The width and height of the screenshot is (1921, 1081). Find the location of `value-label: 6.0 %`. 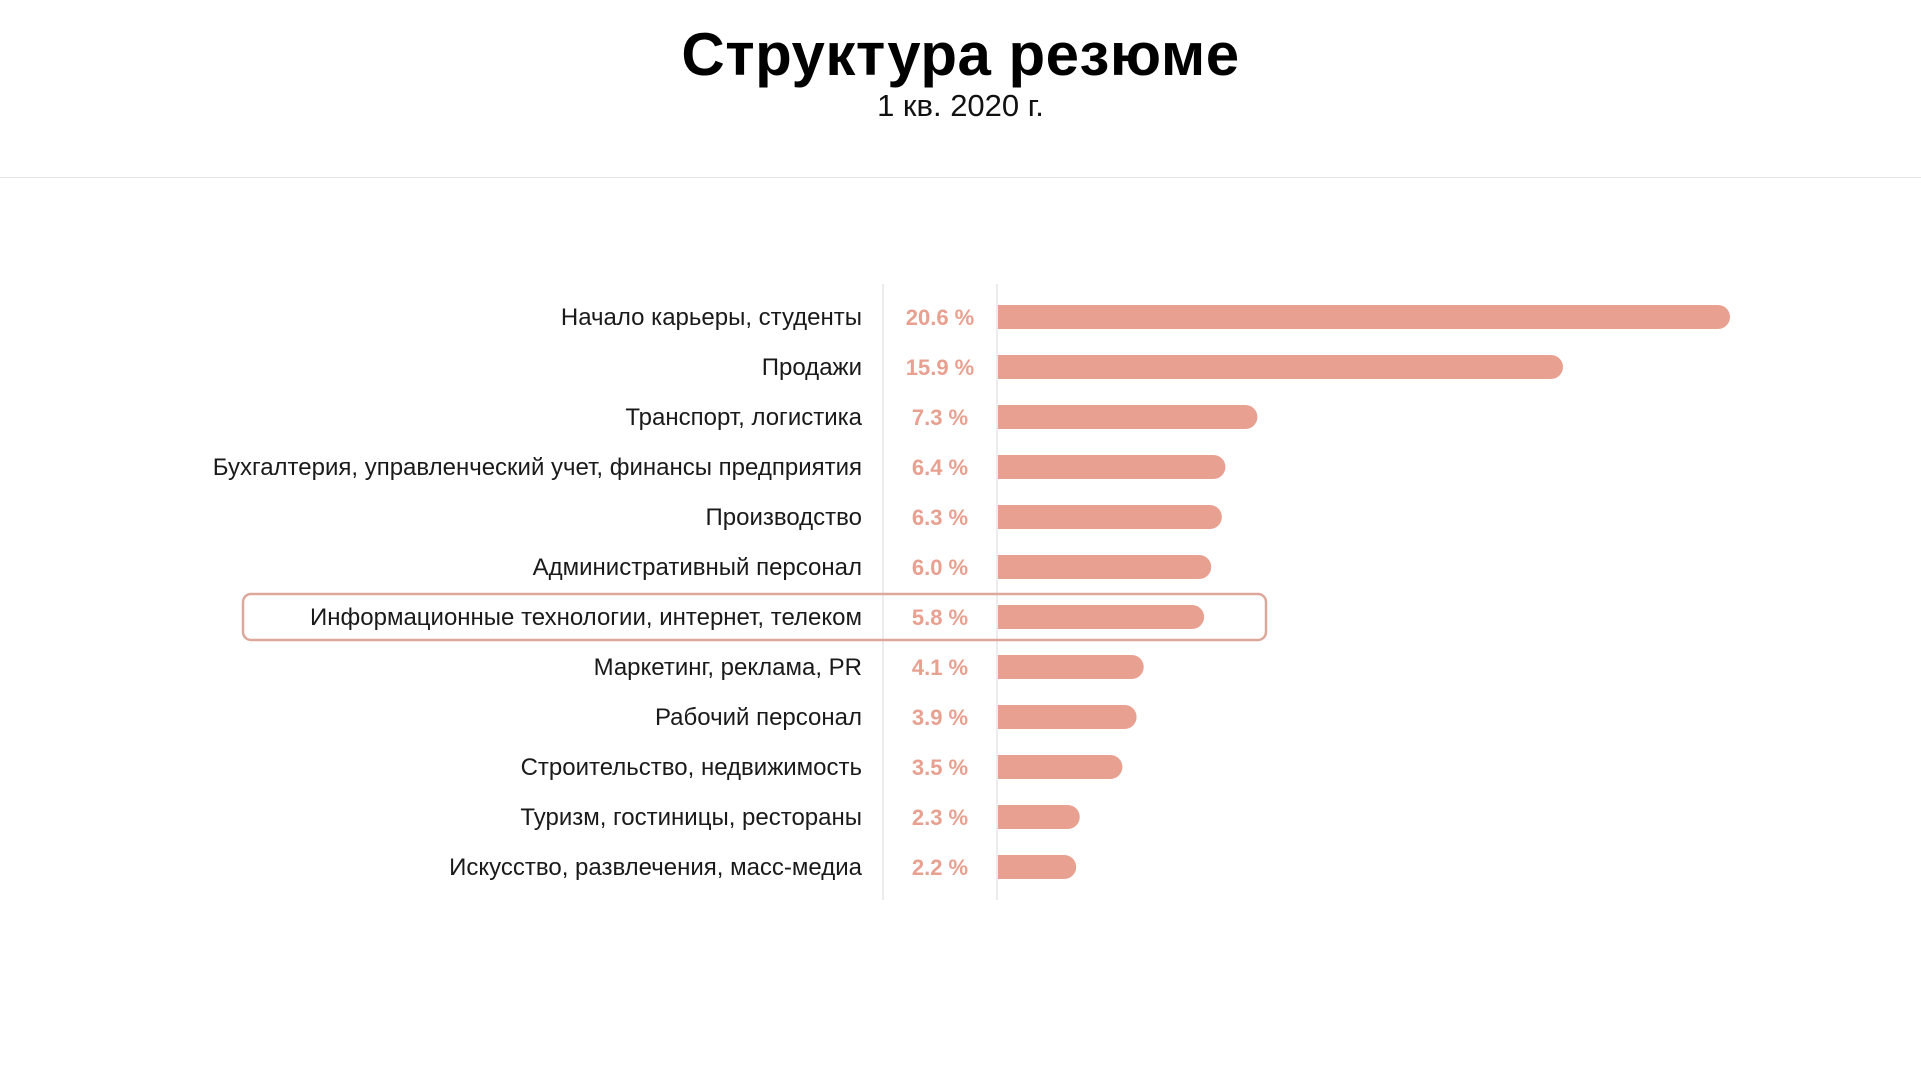

value-label: 6.0 % is located at coordinates (940, 567).